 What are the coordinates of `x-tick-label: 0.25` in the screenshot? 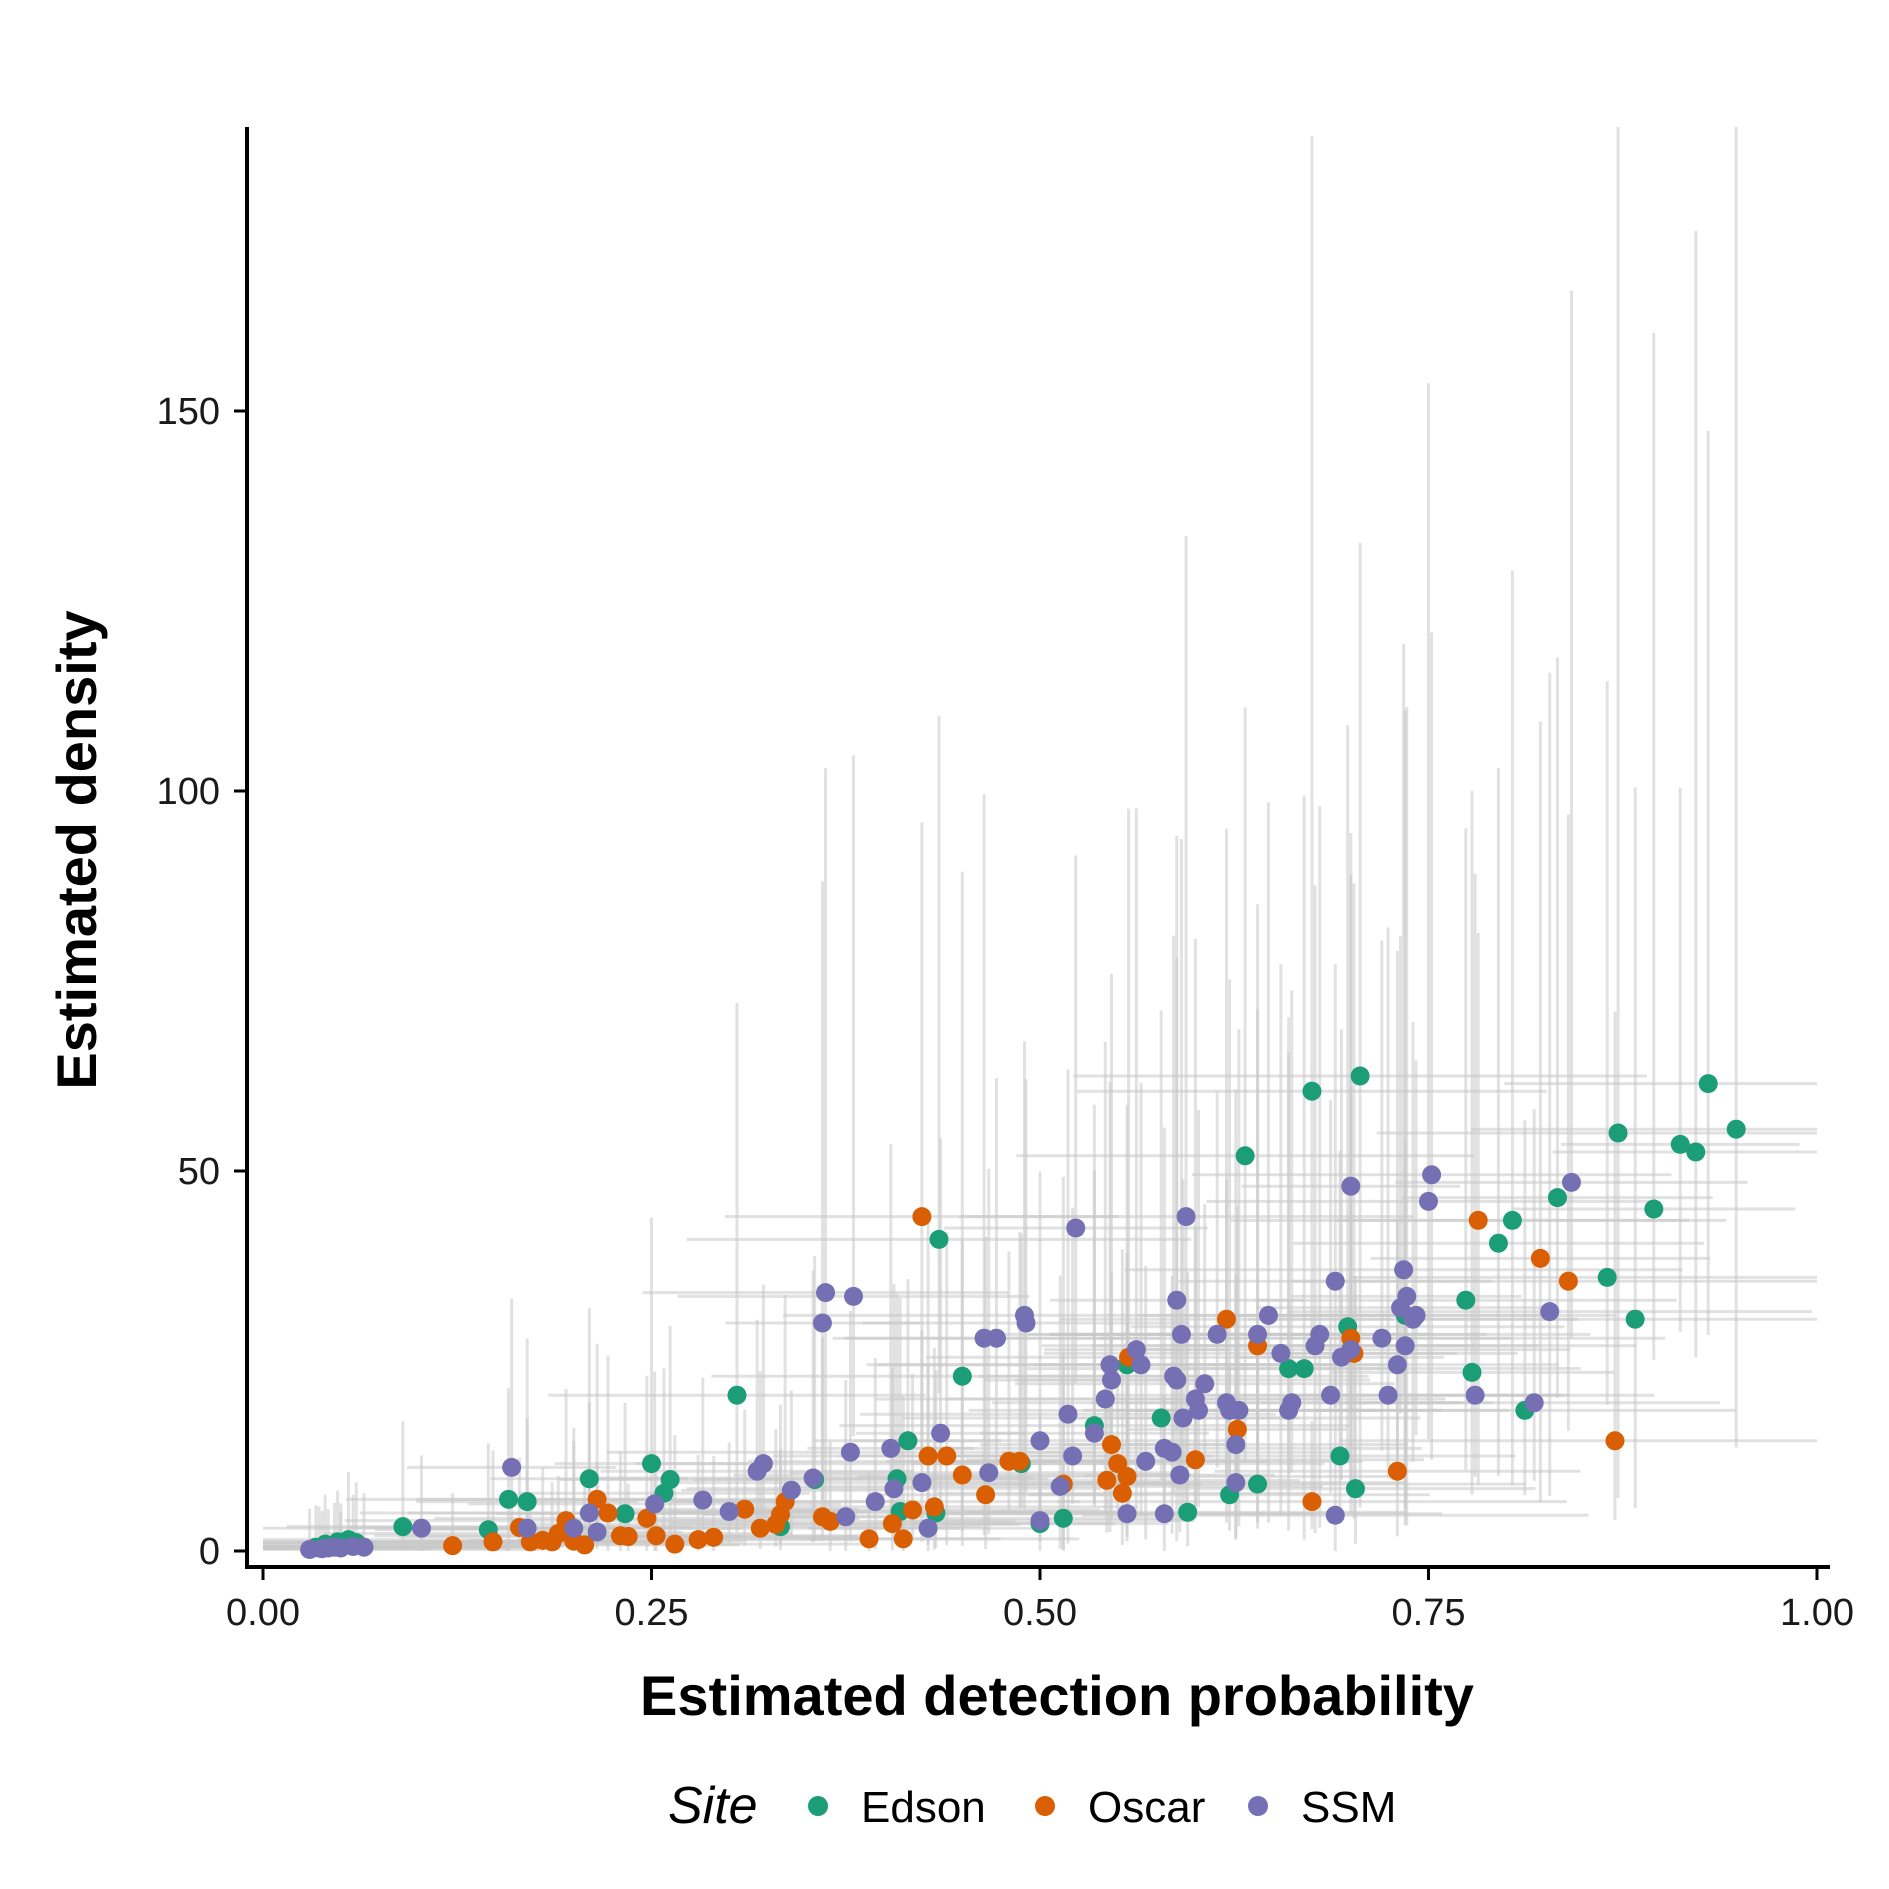 It's located at (652, 1613).